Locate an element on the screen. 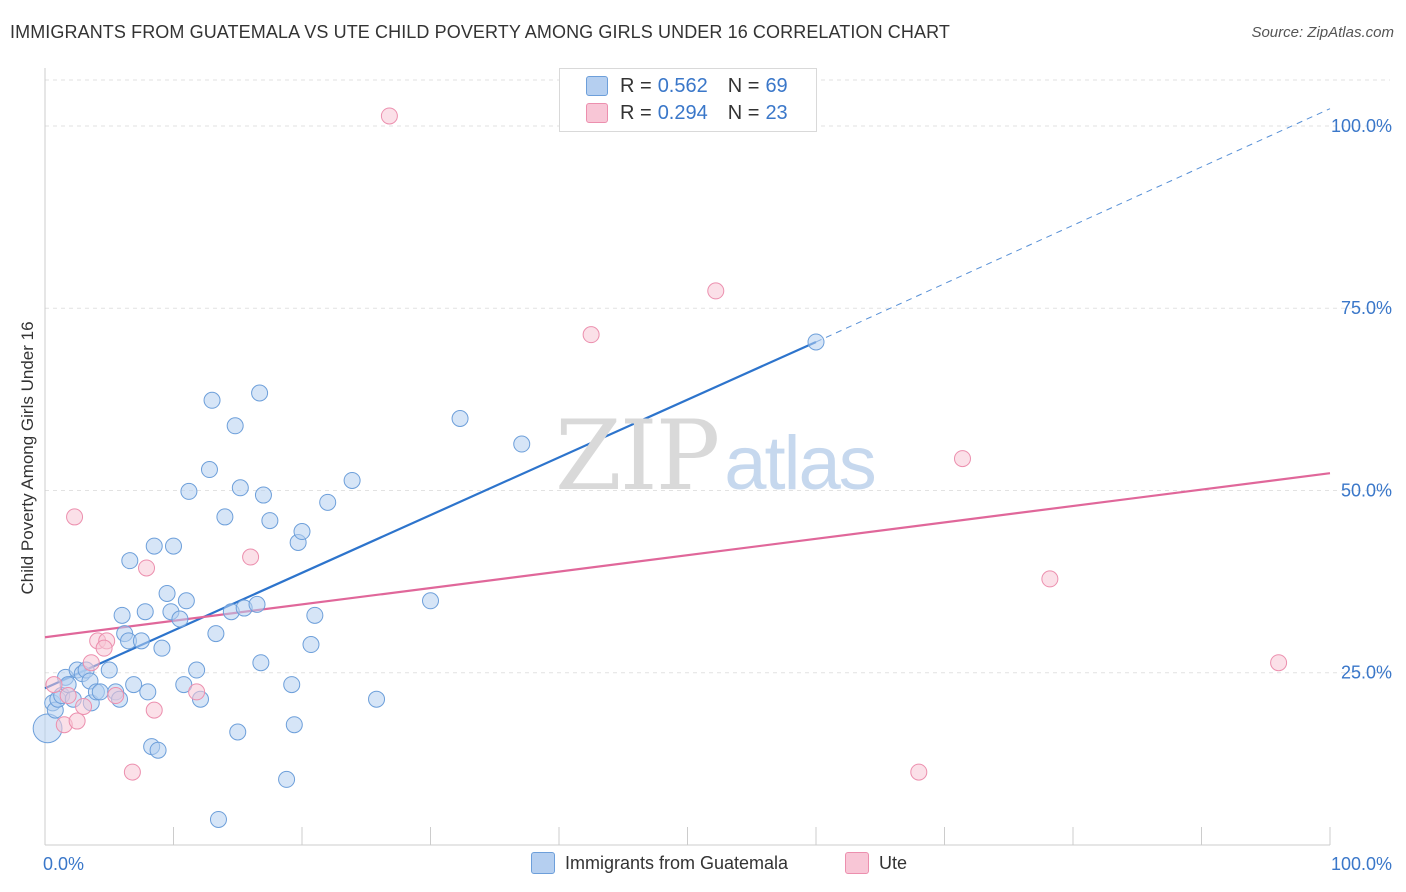 Image resolution: width=1406 pixels, height=892 pixels. stats-legend: R = 0.562 N = 69 R = 0.294 N = 23 is located at coordinates (688, 100).